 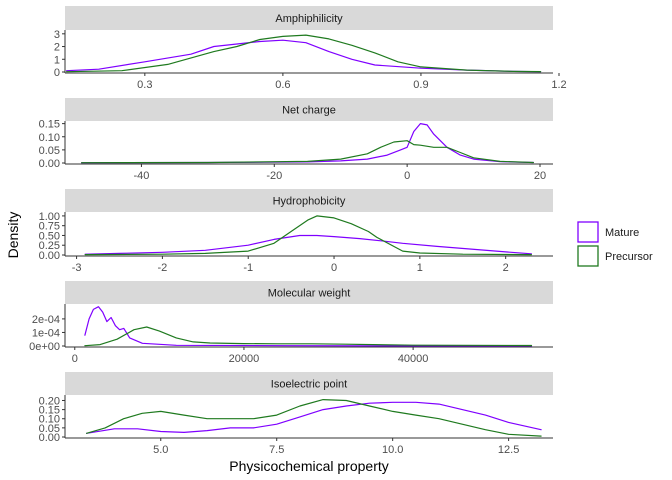 I want to click on x-tick-label-isoelectric-point: 12.5, so click(x=508, y=450).